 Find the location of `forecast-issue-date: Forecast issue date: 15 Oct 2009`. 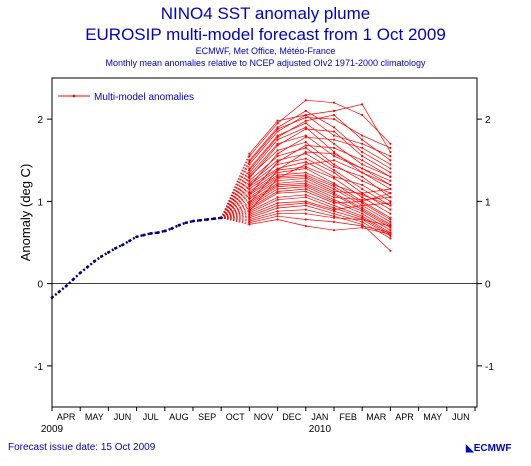

forecast-issue-date: Forecast issue date: 15 Oct 2009 is located at coordinates (82, 447).